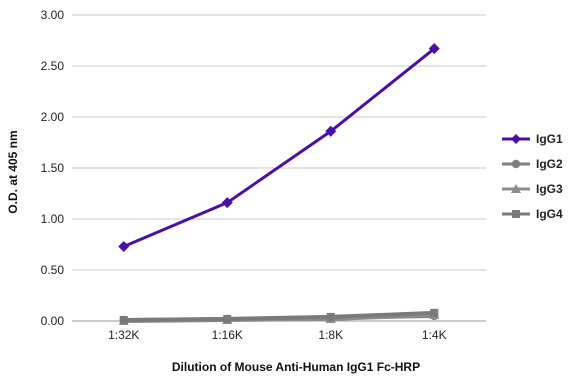  What do you see at coordinates (53, 270) in the screenshot?
I see `y-tick-label: 0.50` at bounding box center [53, 270].